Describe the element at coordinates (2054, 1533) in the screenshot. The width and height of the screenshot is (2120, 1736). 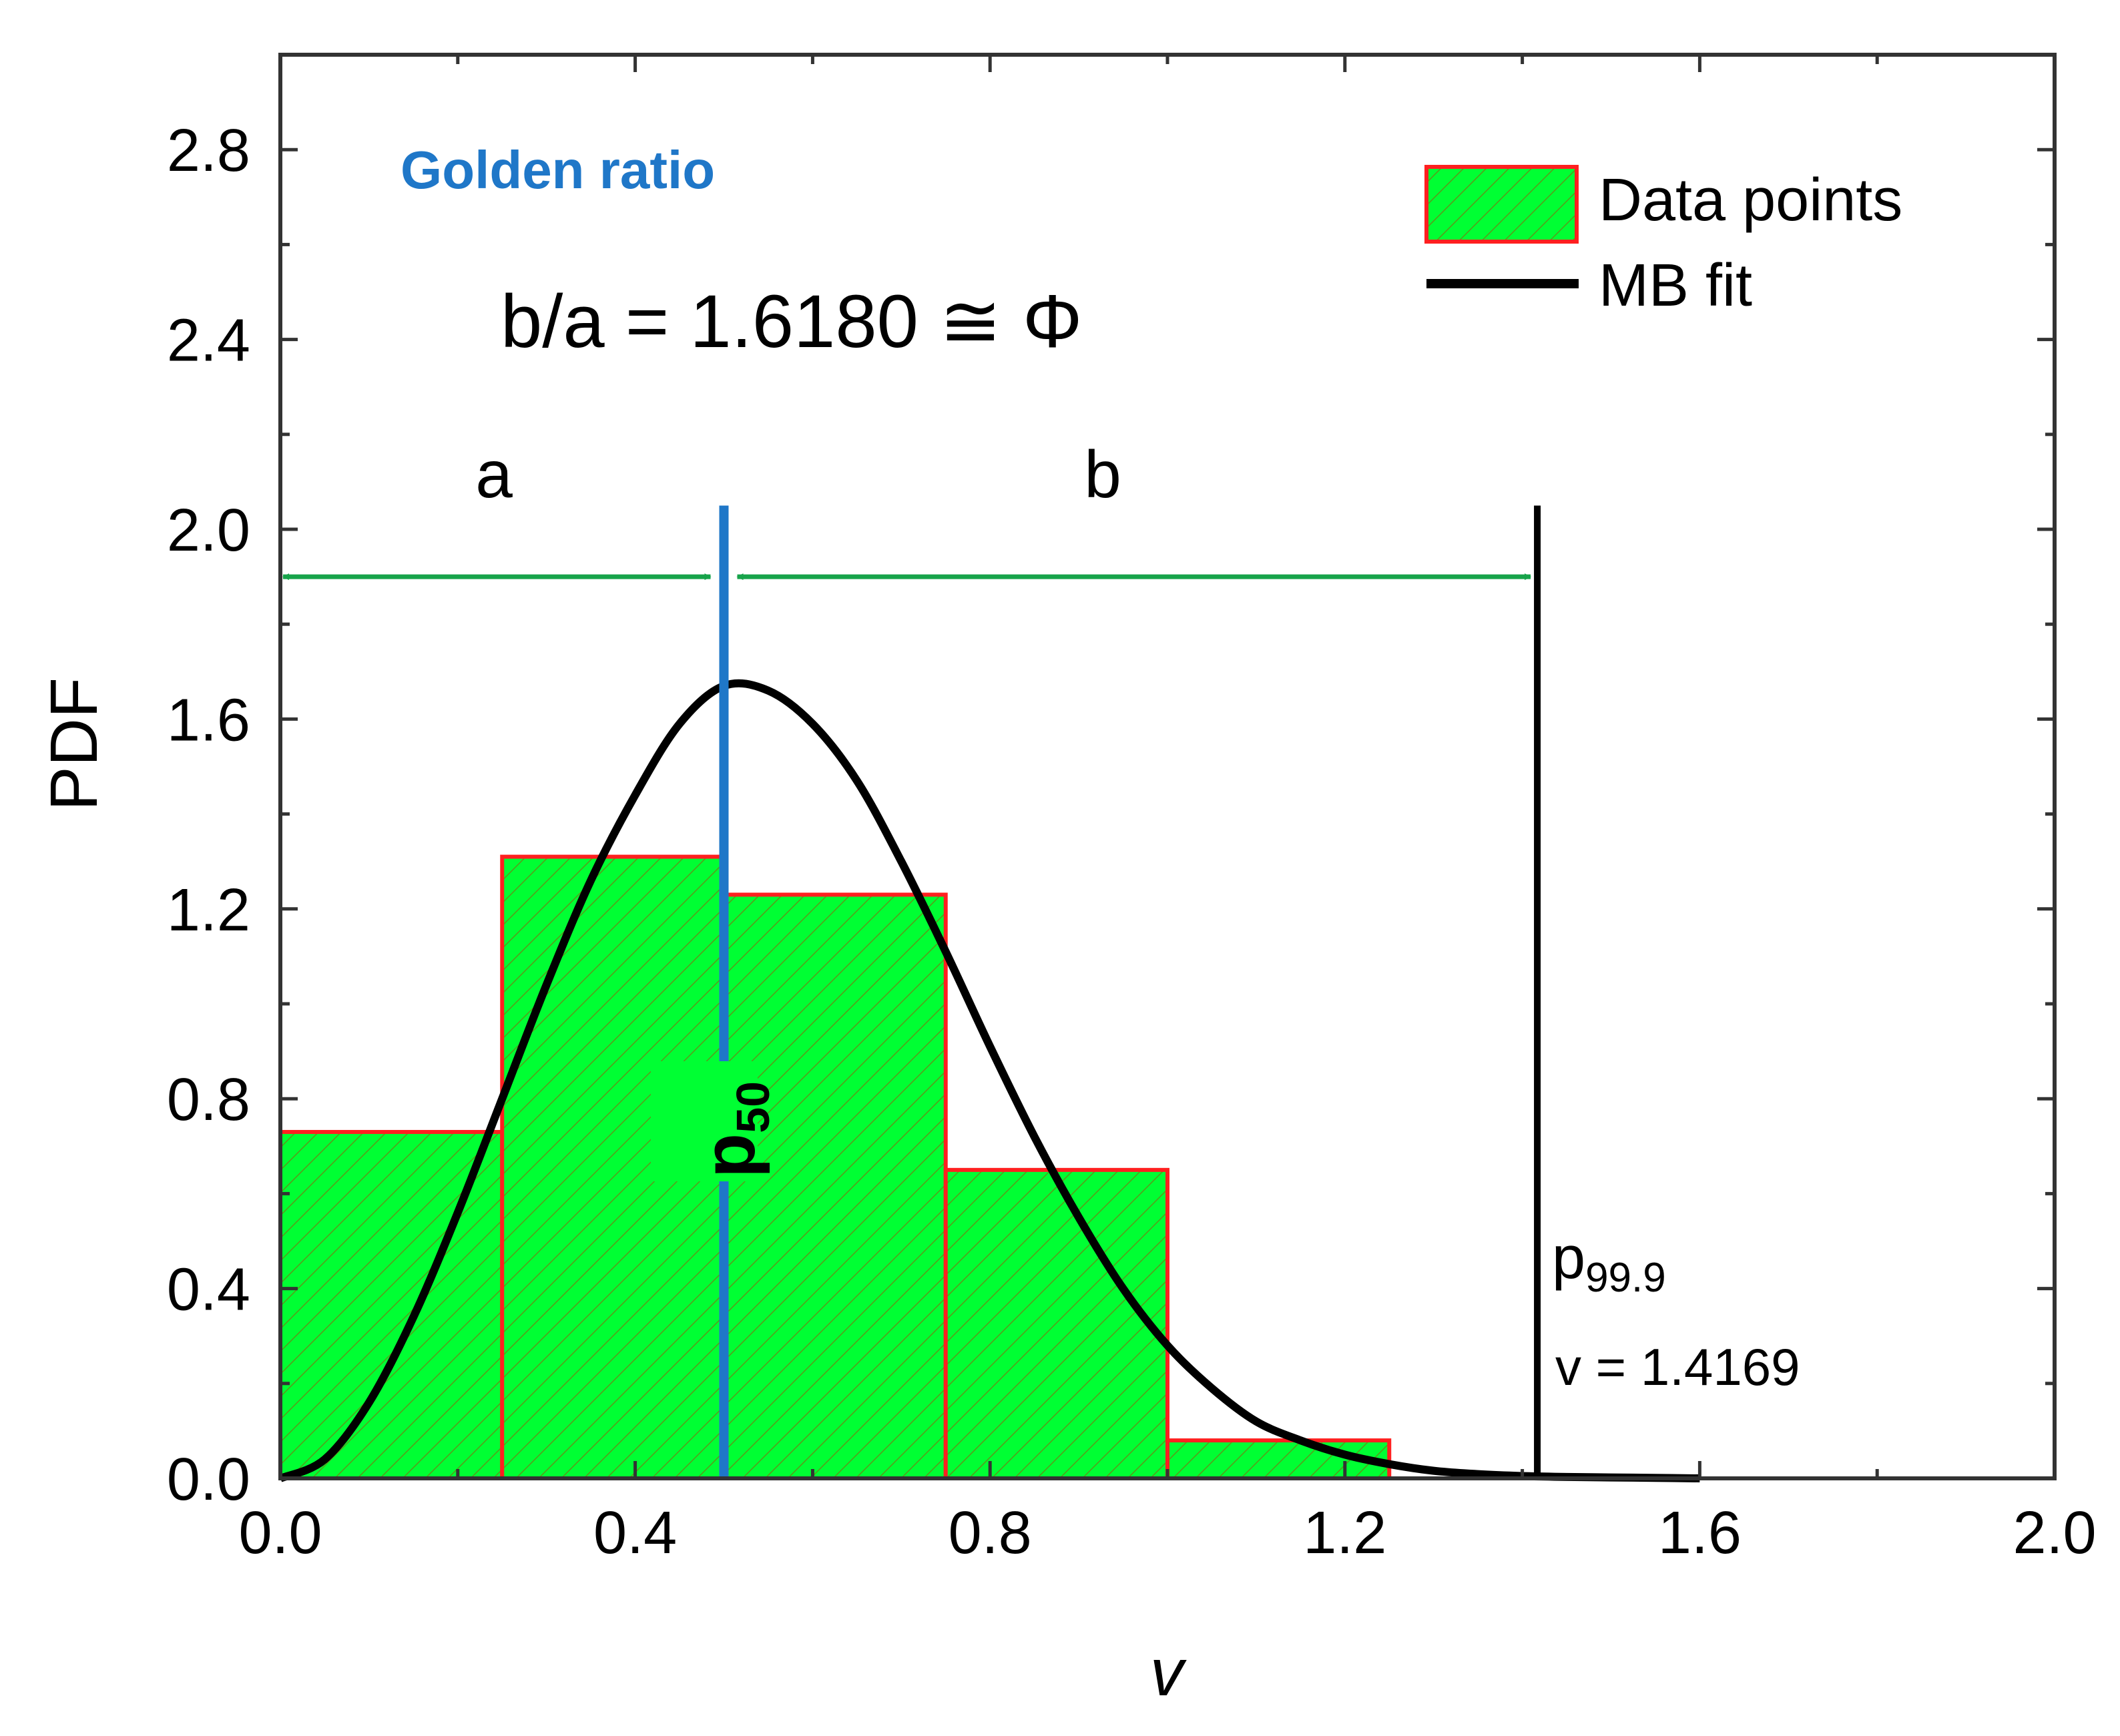
I see `x-tick-label: 2.0` at that location.